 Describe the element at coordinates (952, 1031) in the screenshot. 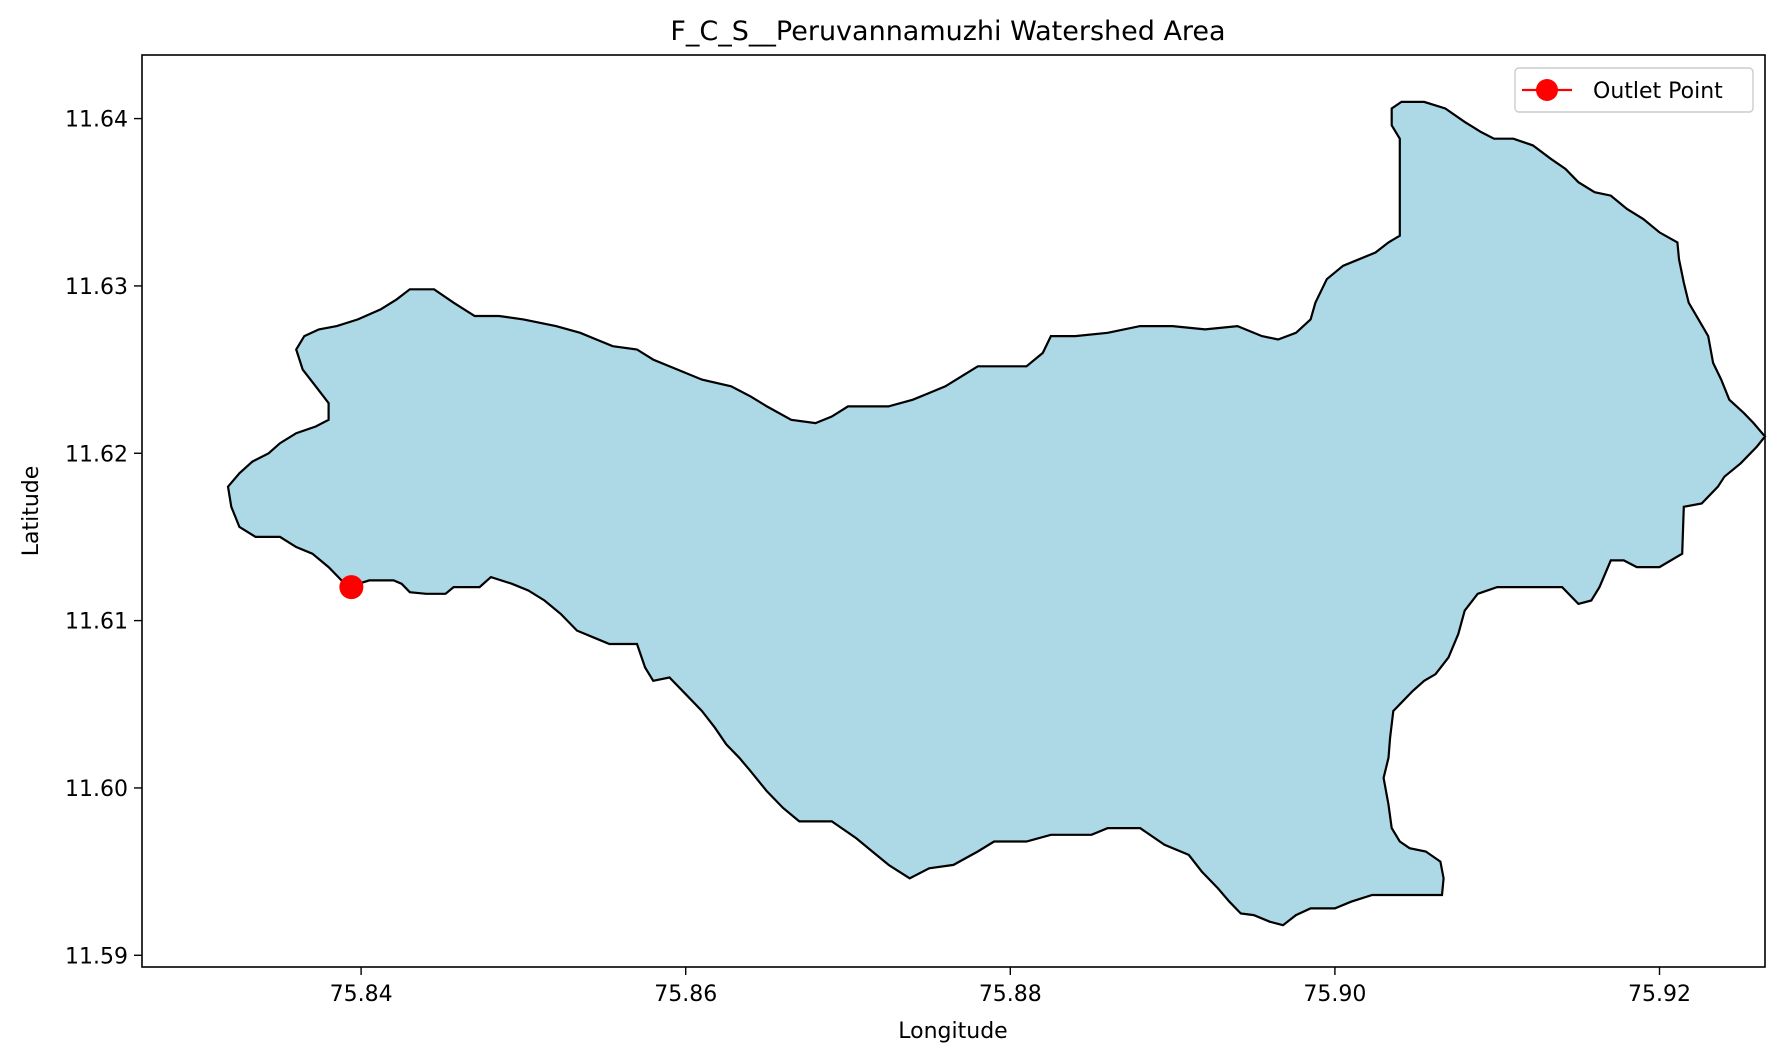

I see `x-axis-label: Longitude` at that location.